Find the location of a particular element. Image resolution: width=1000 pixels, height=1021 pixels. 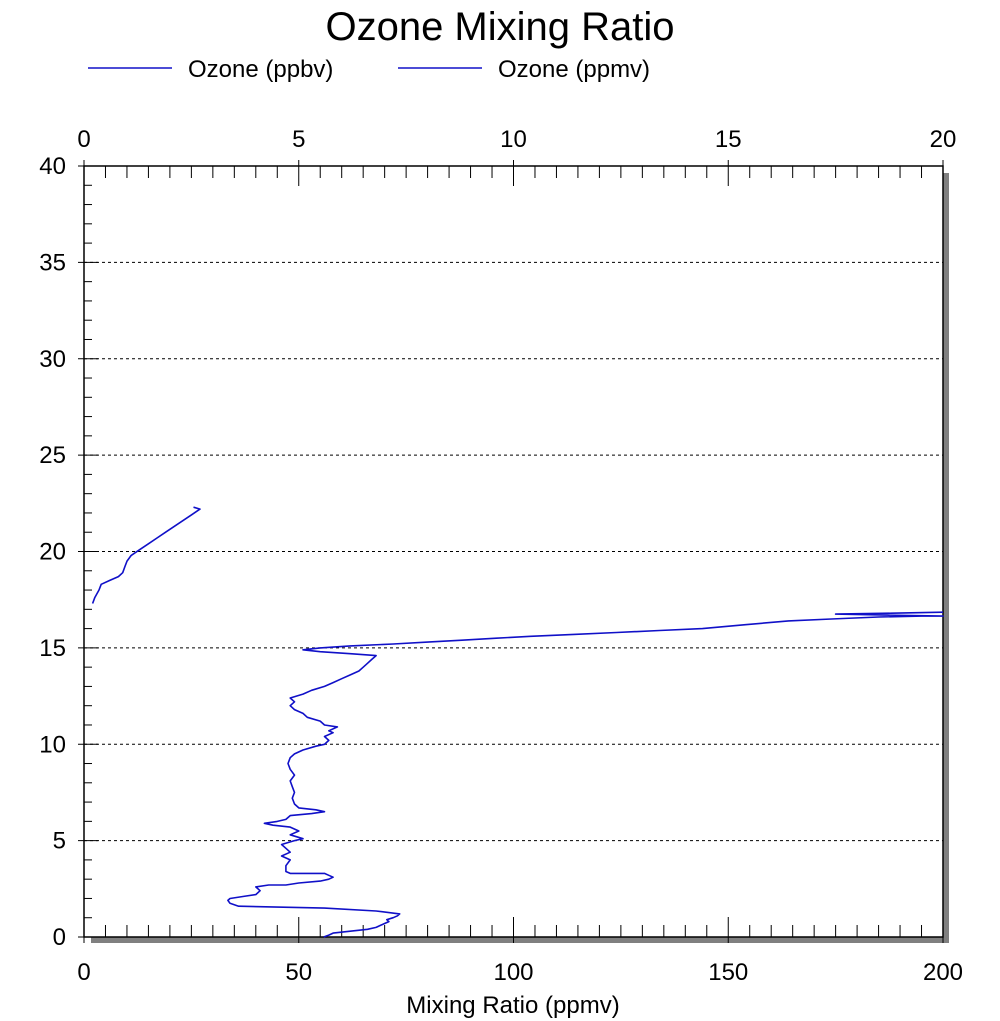

x-top-tick-label: 15 is located at coordinates (728, 139).